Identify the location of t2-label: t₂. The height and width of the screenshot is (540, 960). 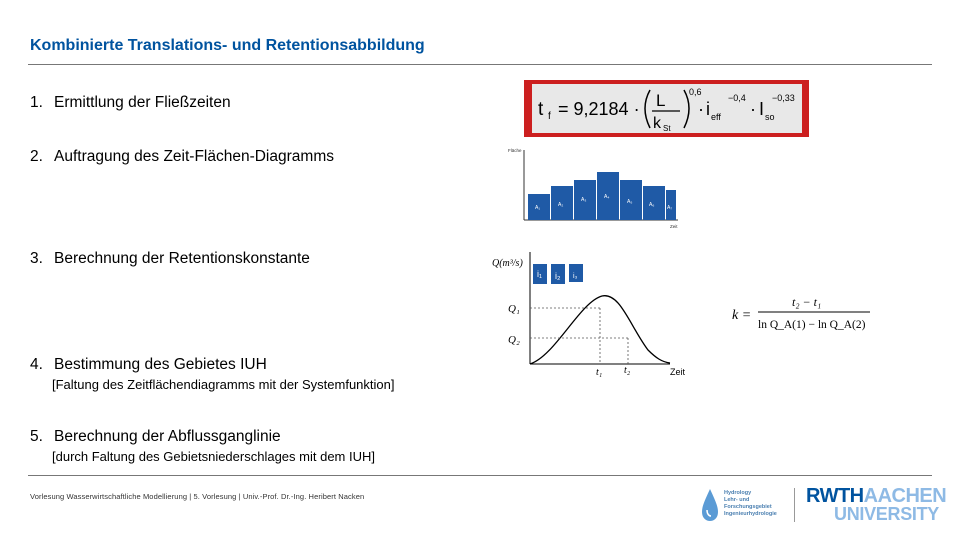
(627, 370).